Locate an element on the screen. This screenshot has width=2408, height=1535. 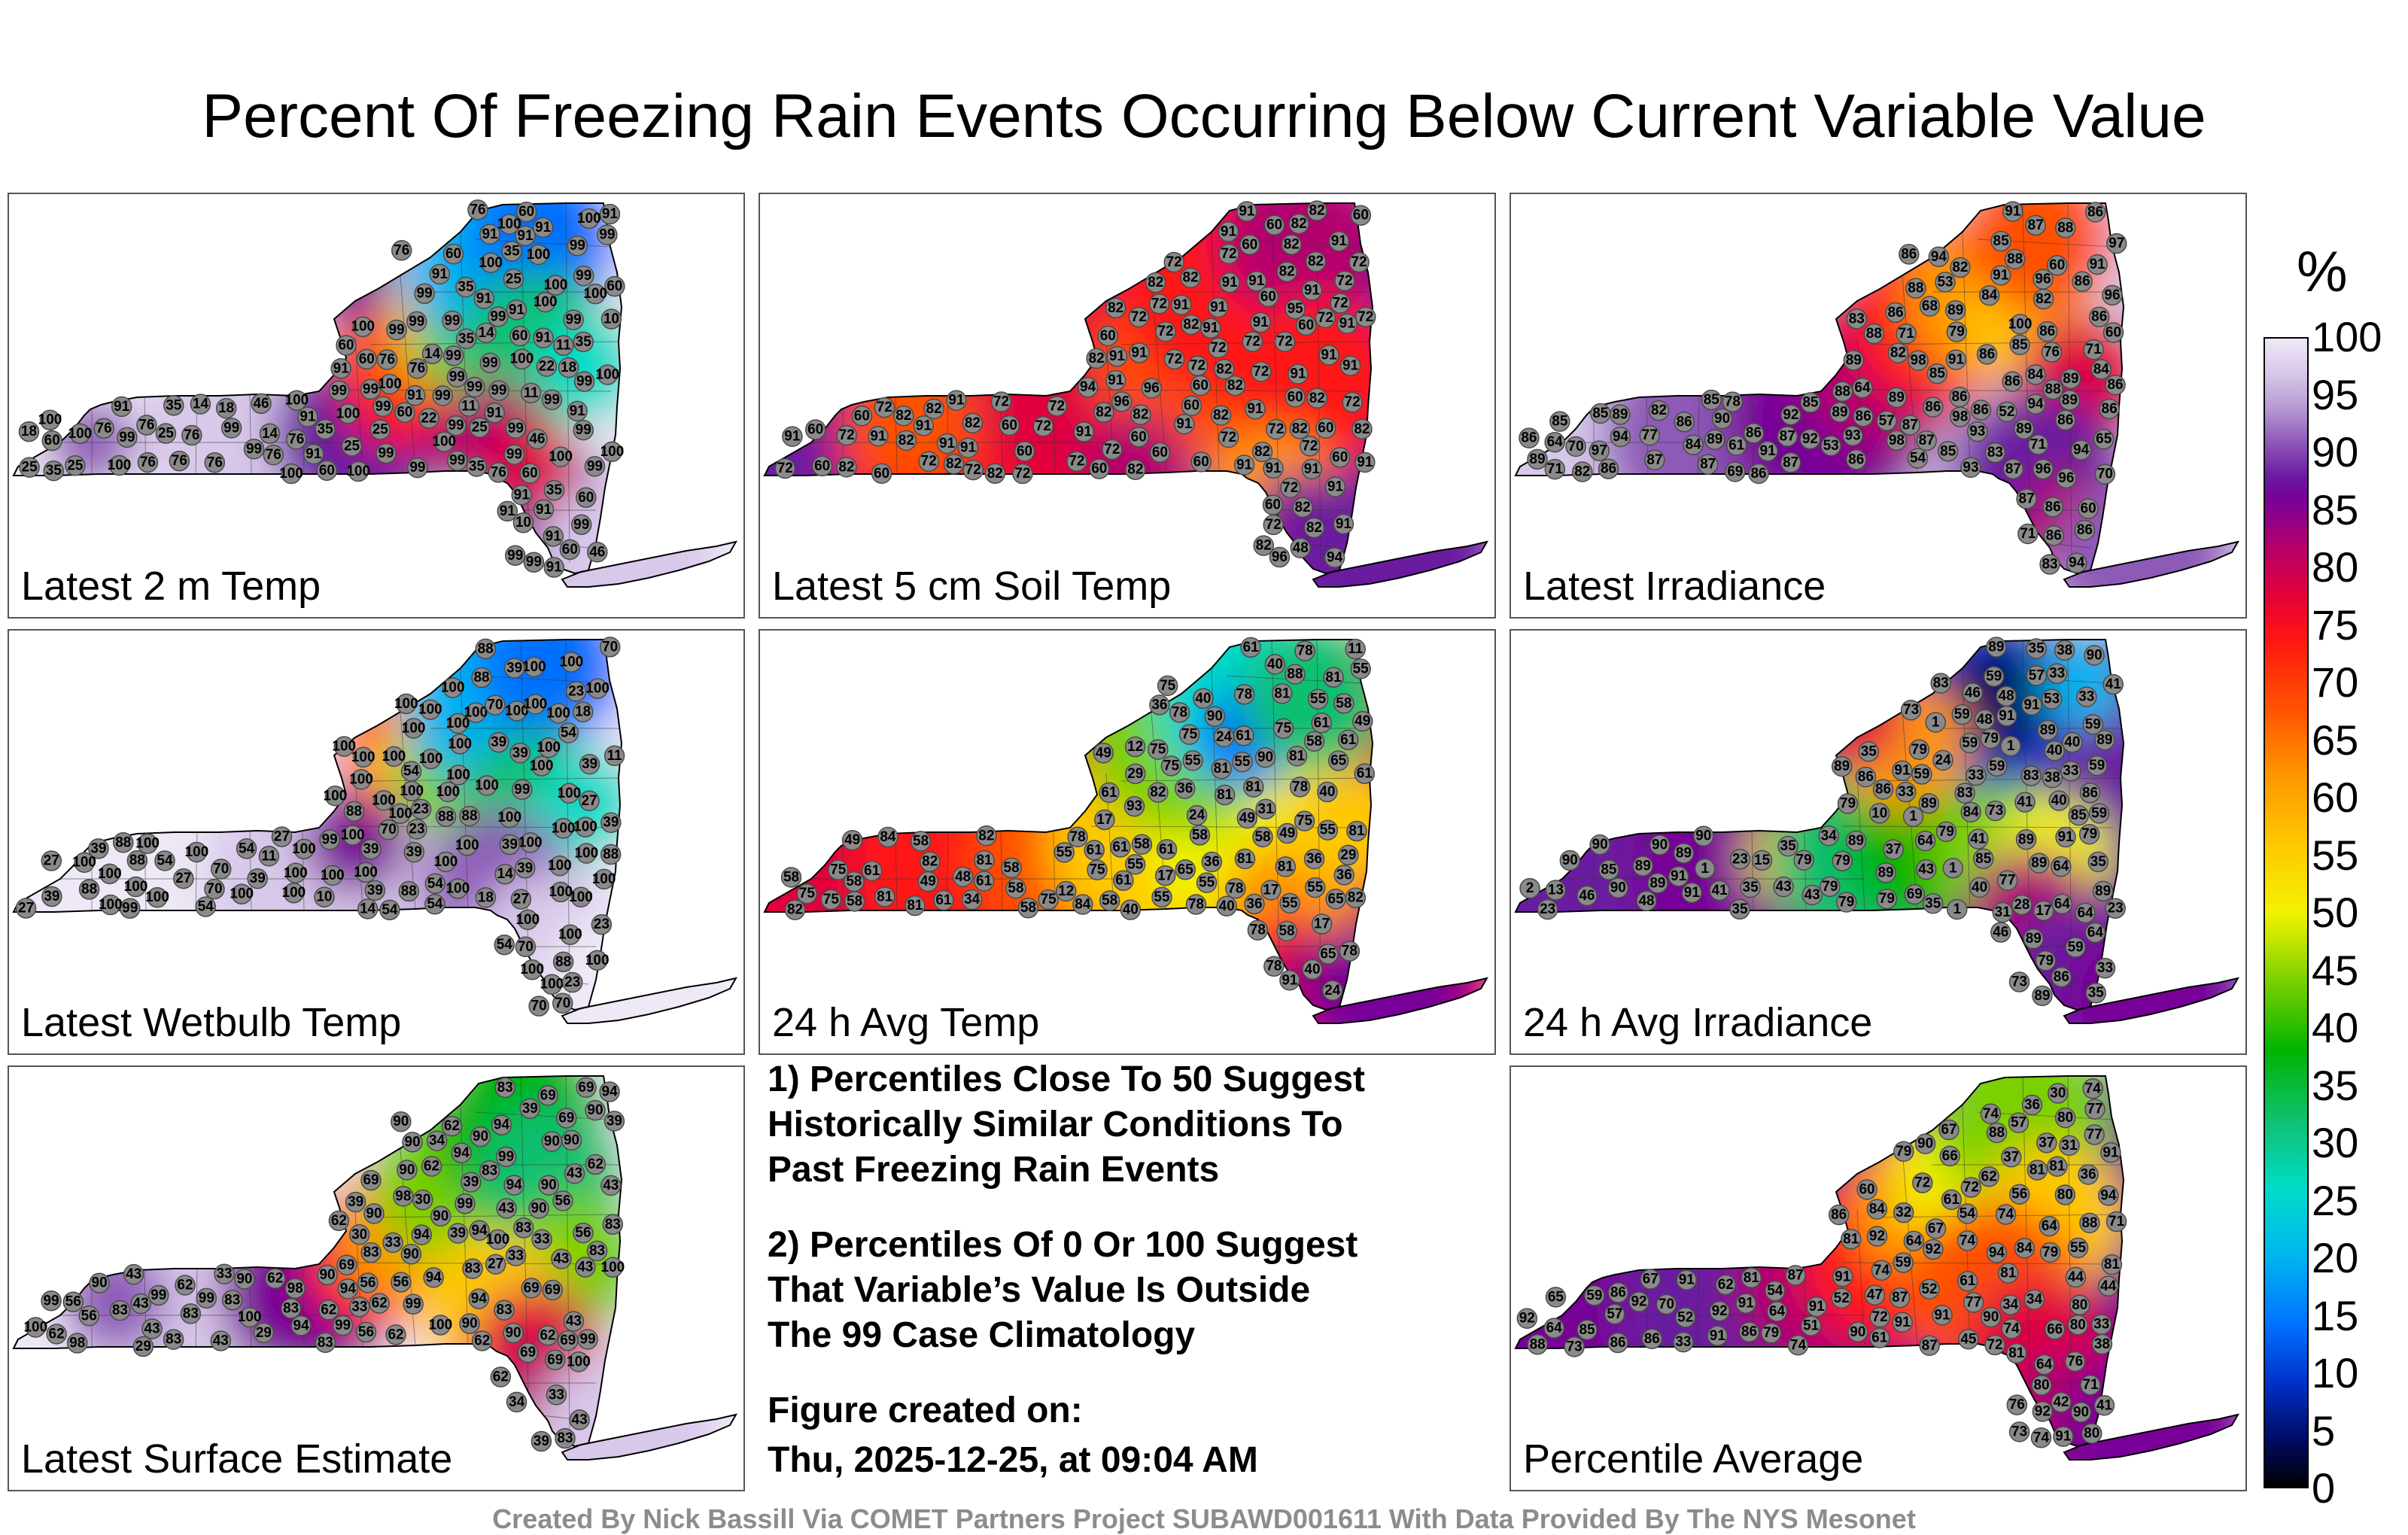
station-value: 40 is located at coordinates (2059, 801).